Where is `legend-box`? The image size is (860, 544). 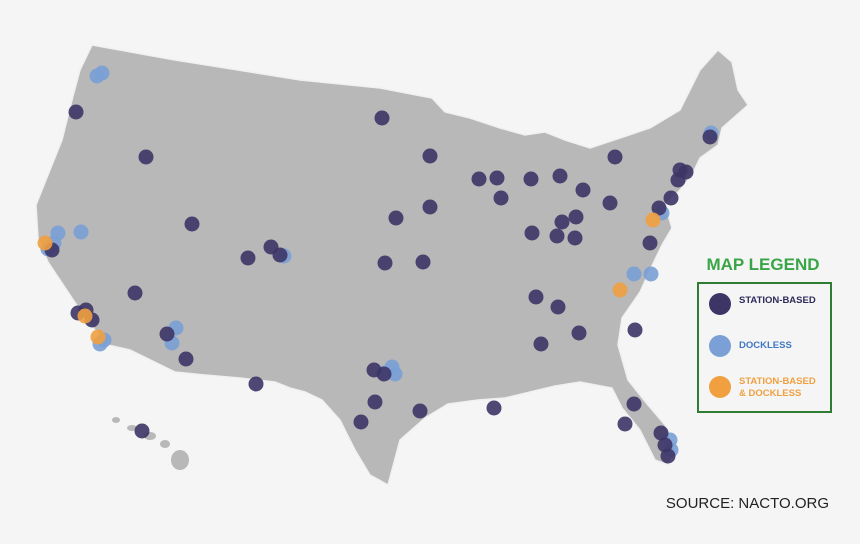 legend-box is located at coordinates (764, 347).